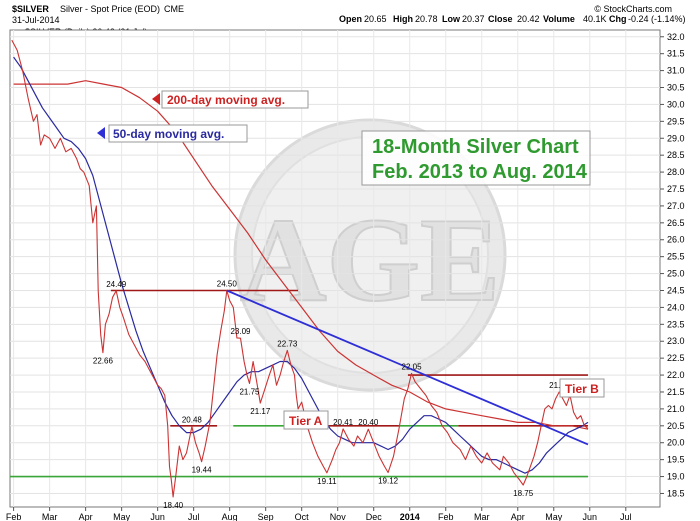 The image size is (700, 521). Describe the element at coordinates (676, 54) in the screenshot. I see `y-tick-label: 31.5` at that location.